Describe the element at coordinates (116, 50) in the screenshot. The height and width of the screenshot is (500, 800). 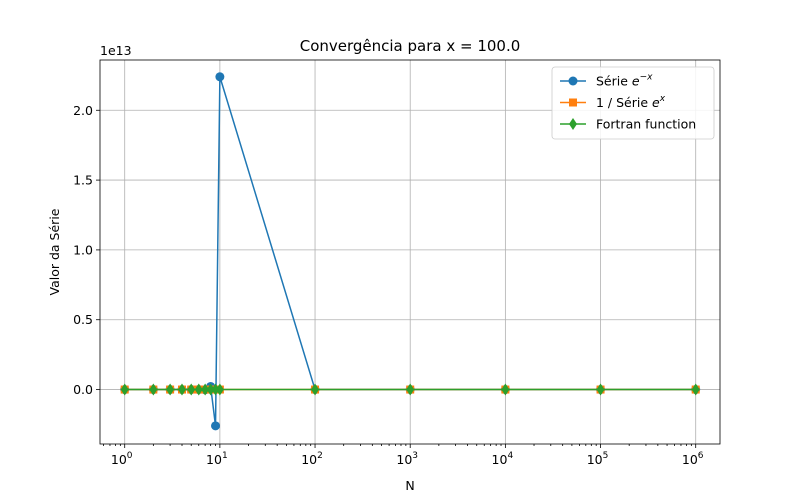
I see `y-offset-text: 1e13` at that location.